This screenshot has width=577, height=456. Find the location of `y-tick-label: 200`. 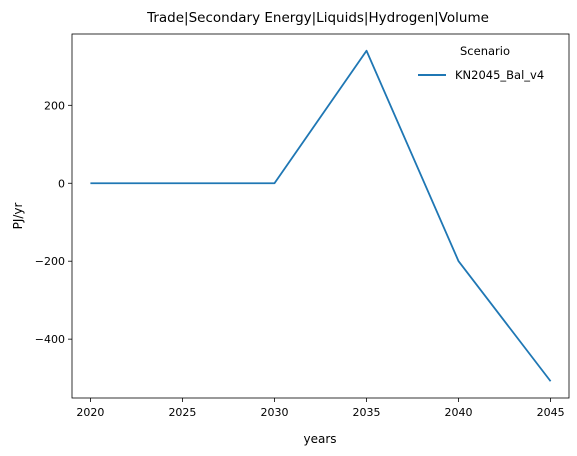

y-tick-label: 200 is located at coordinates (54, 105).